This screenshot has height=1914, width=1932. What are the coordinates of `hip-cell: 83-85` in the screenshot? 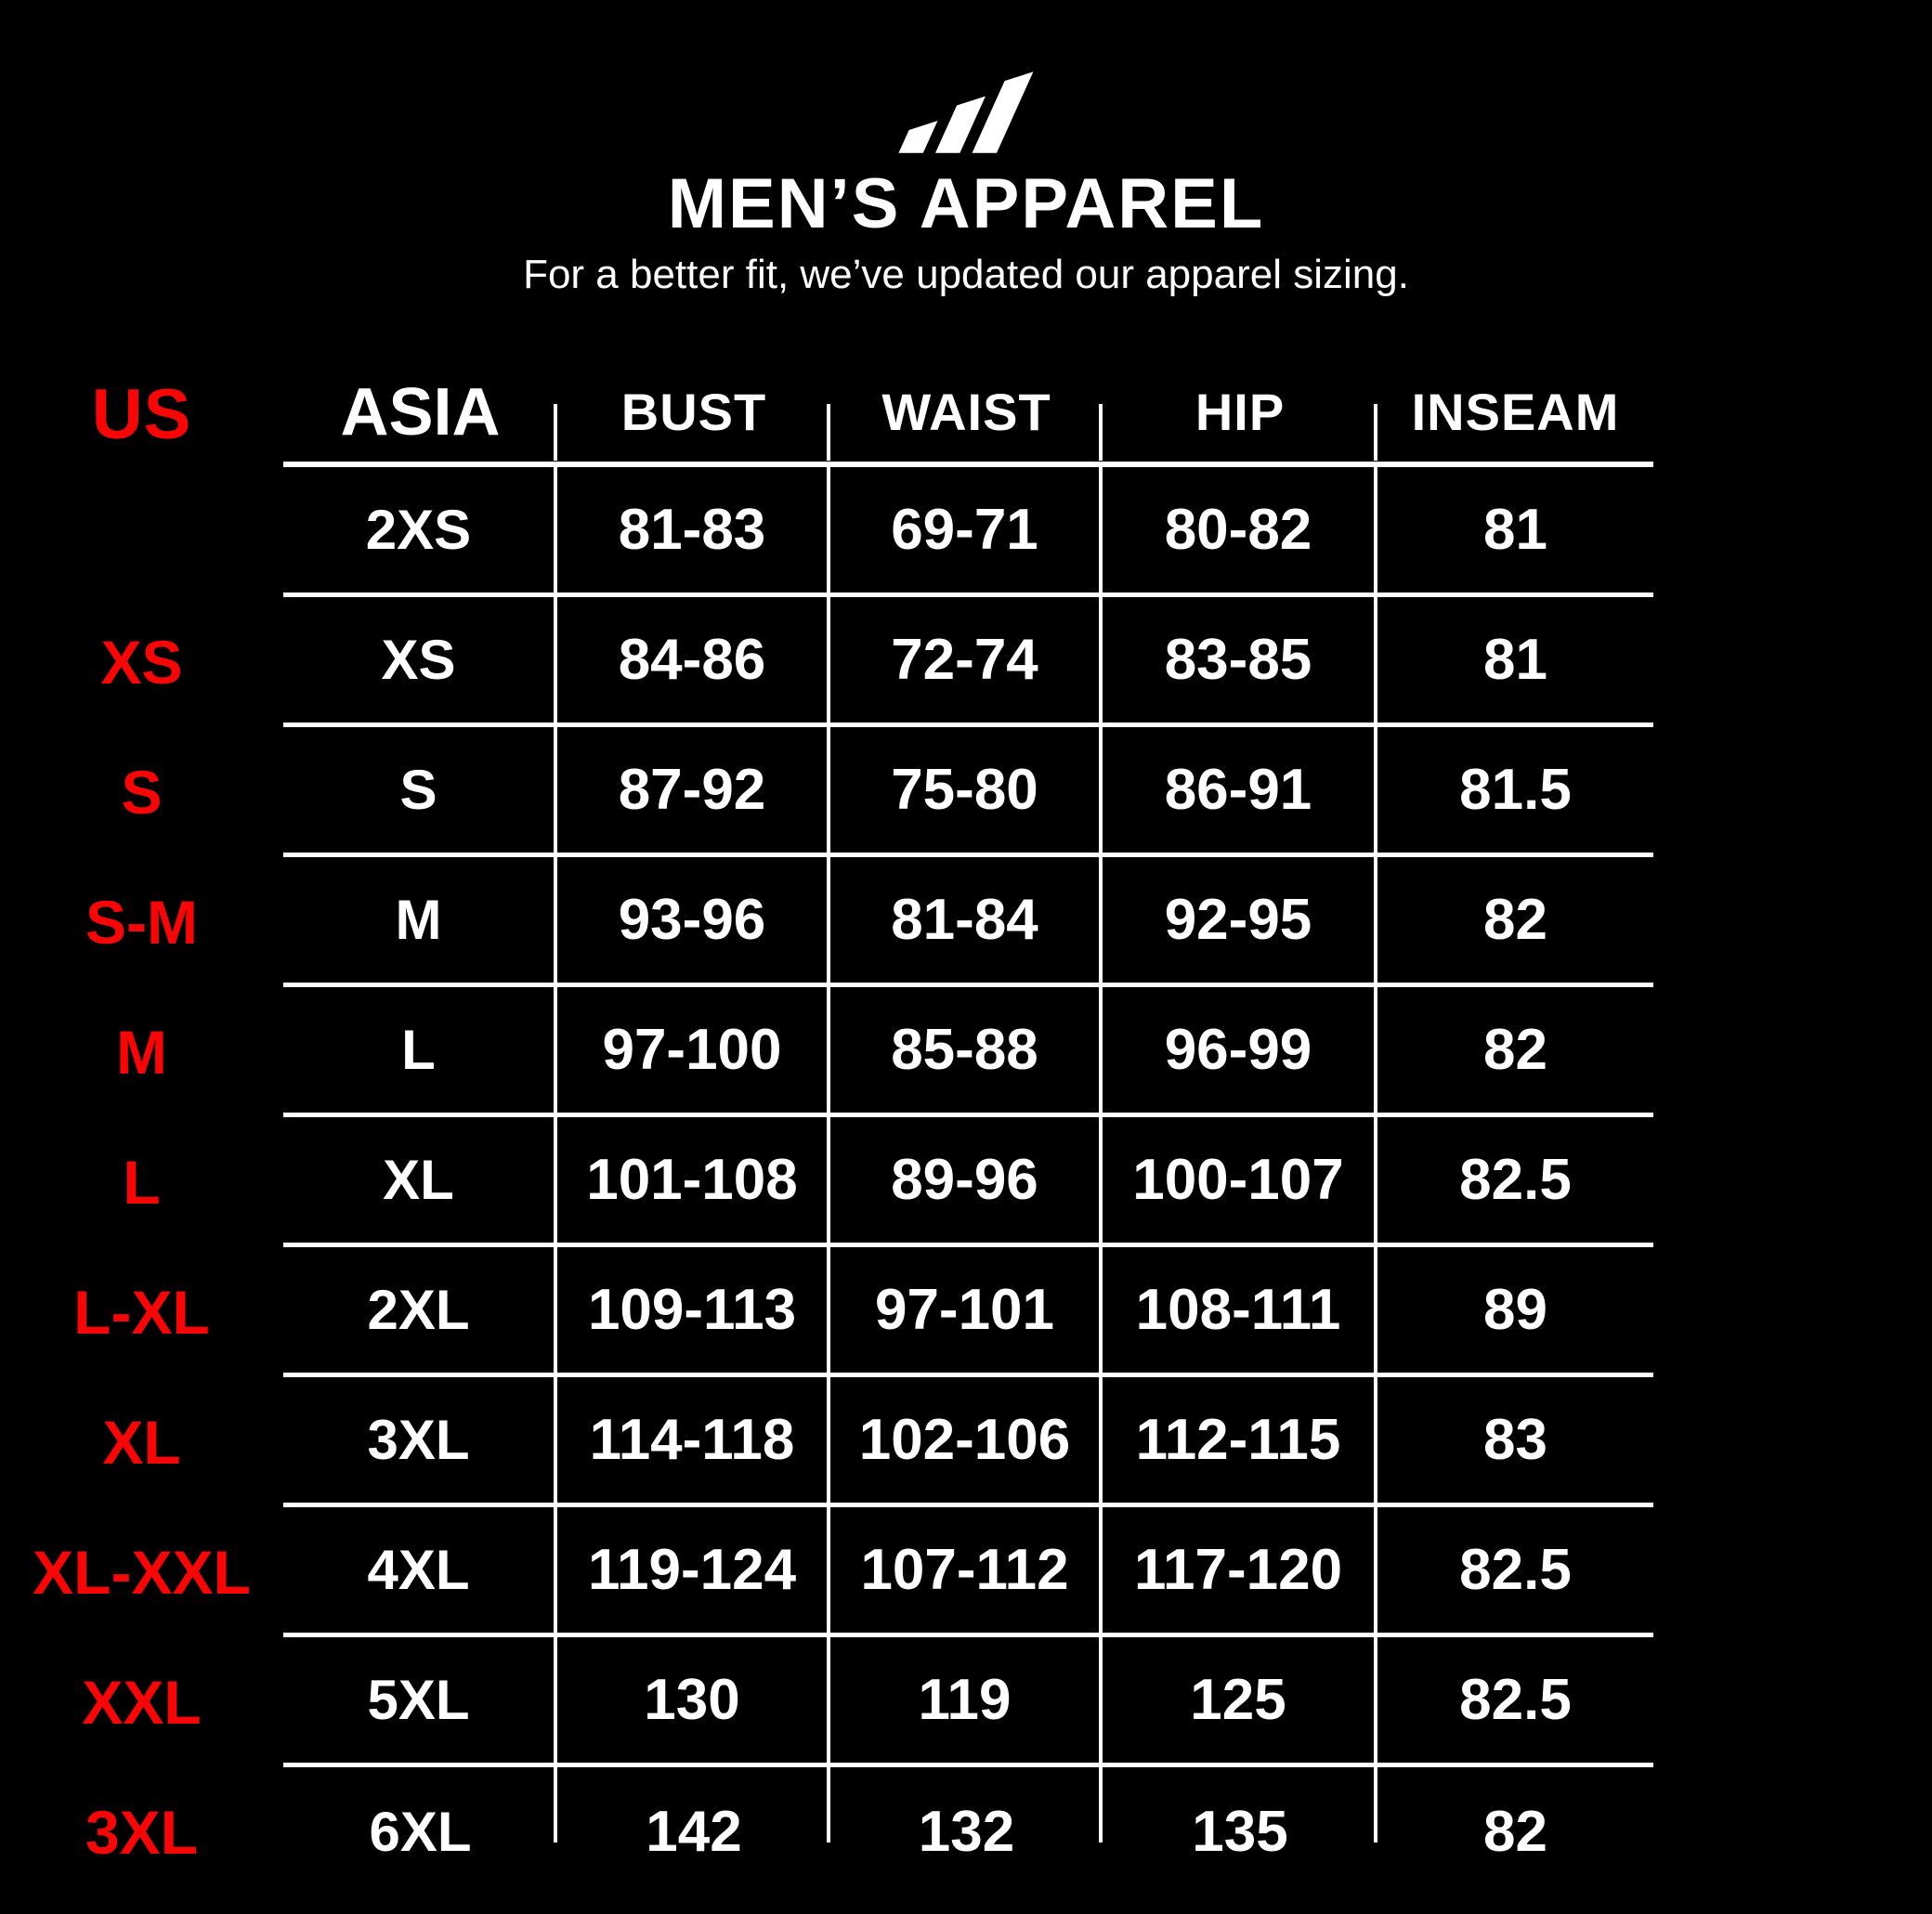 It's located at (1240, 661).